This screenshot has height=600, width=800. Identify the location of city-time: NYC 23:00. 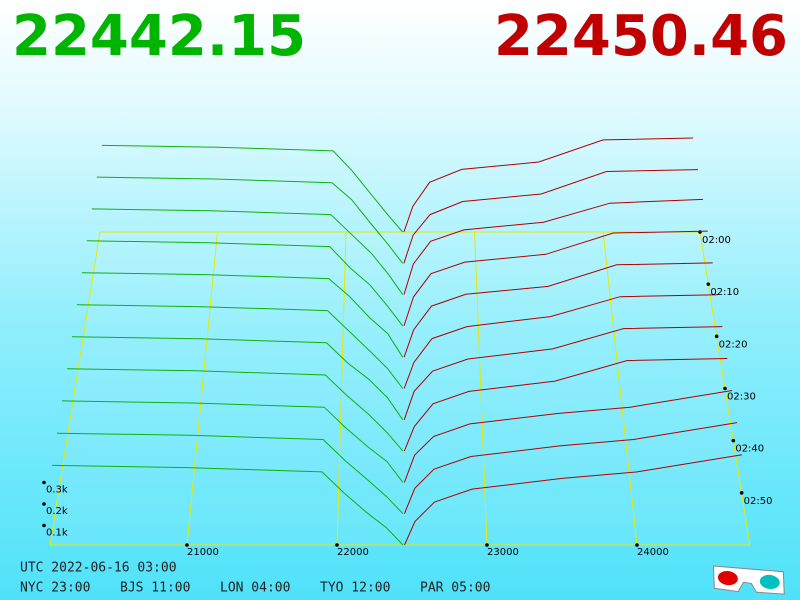
(55, 588).